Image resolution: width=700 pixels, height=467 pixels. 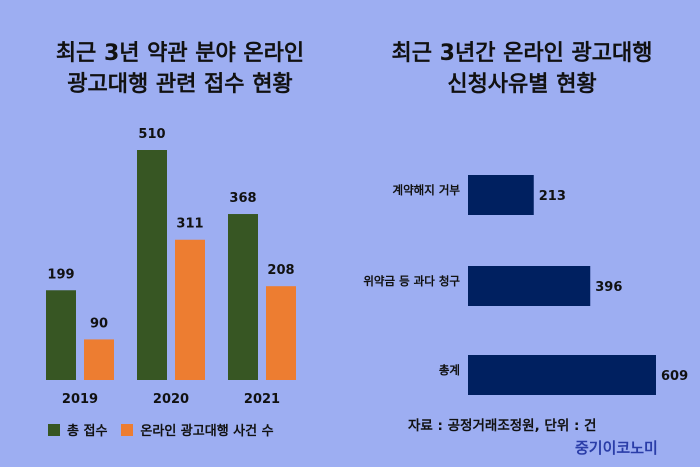 What do you see at coordinates (180, 53) in the screenshot?
I see `left-chart-title-line1: 최근 3년 약관 분야 온라인` at bounding box center [180, 53].